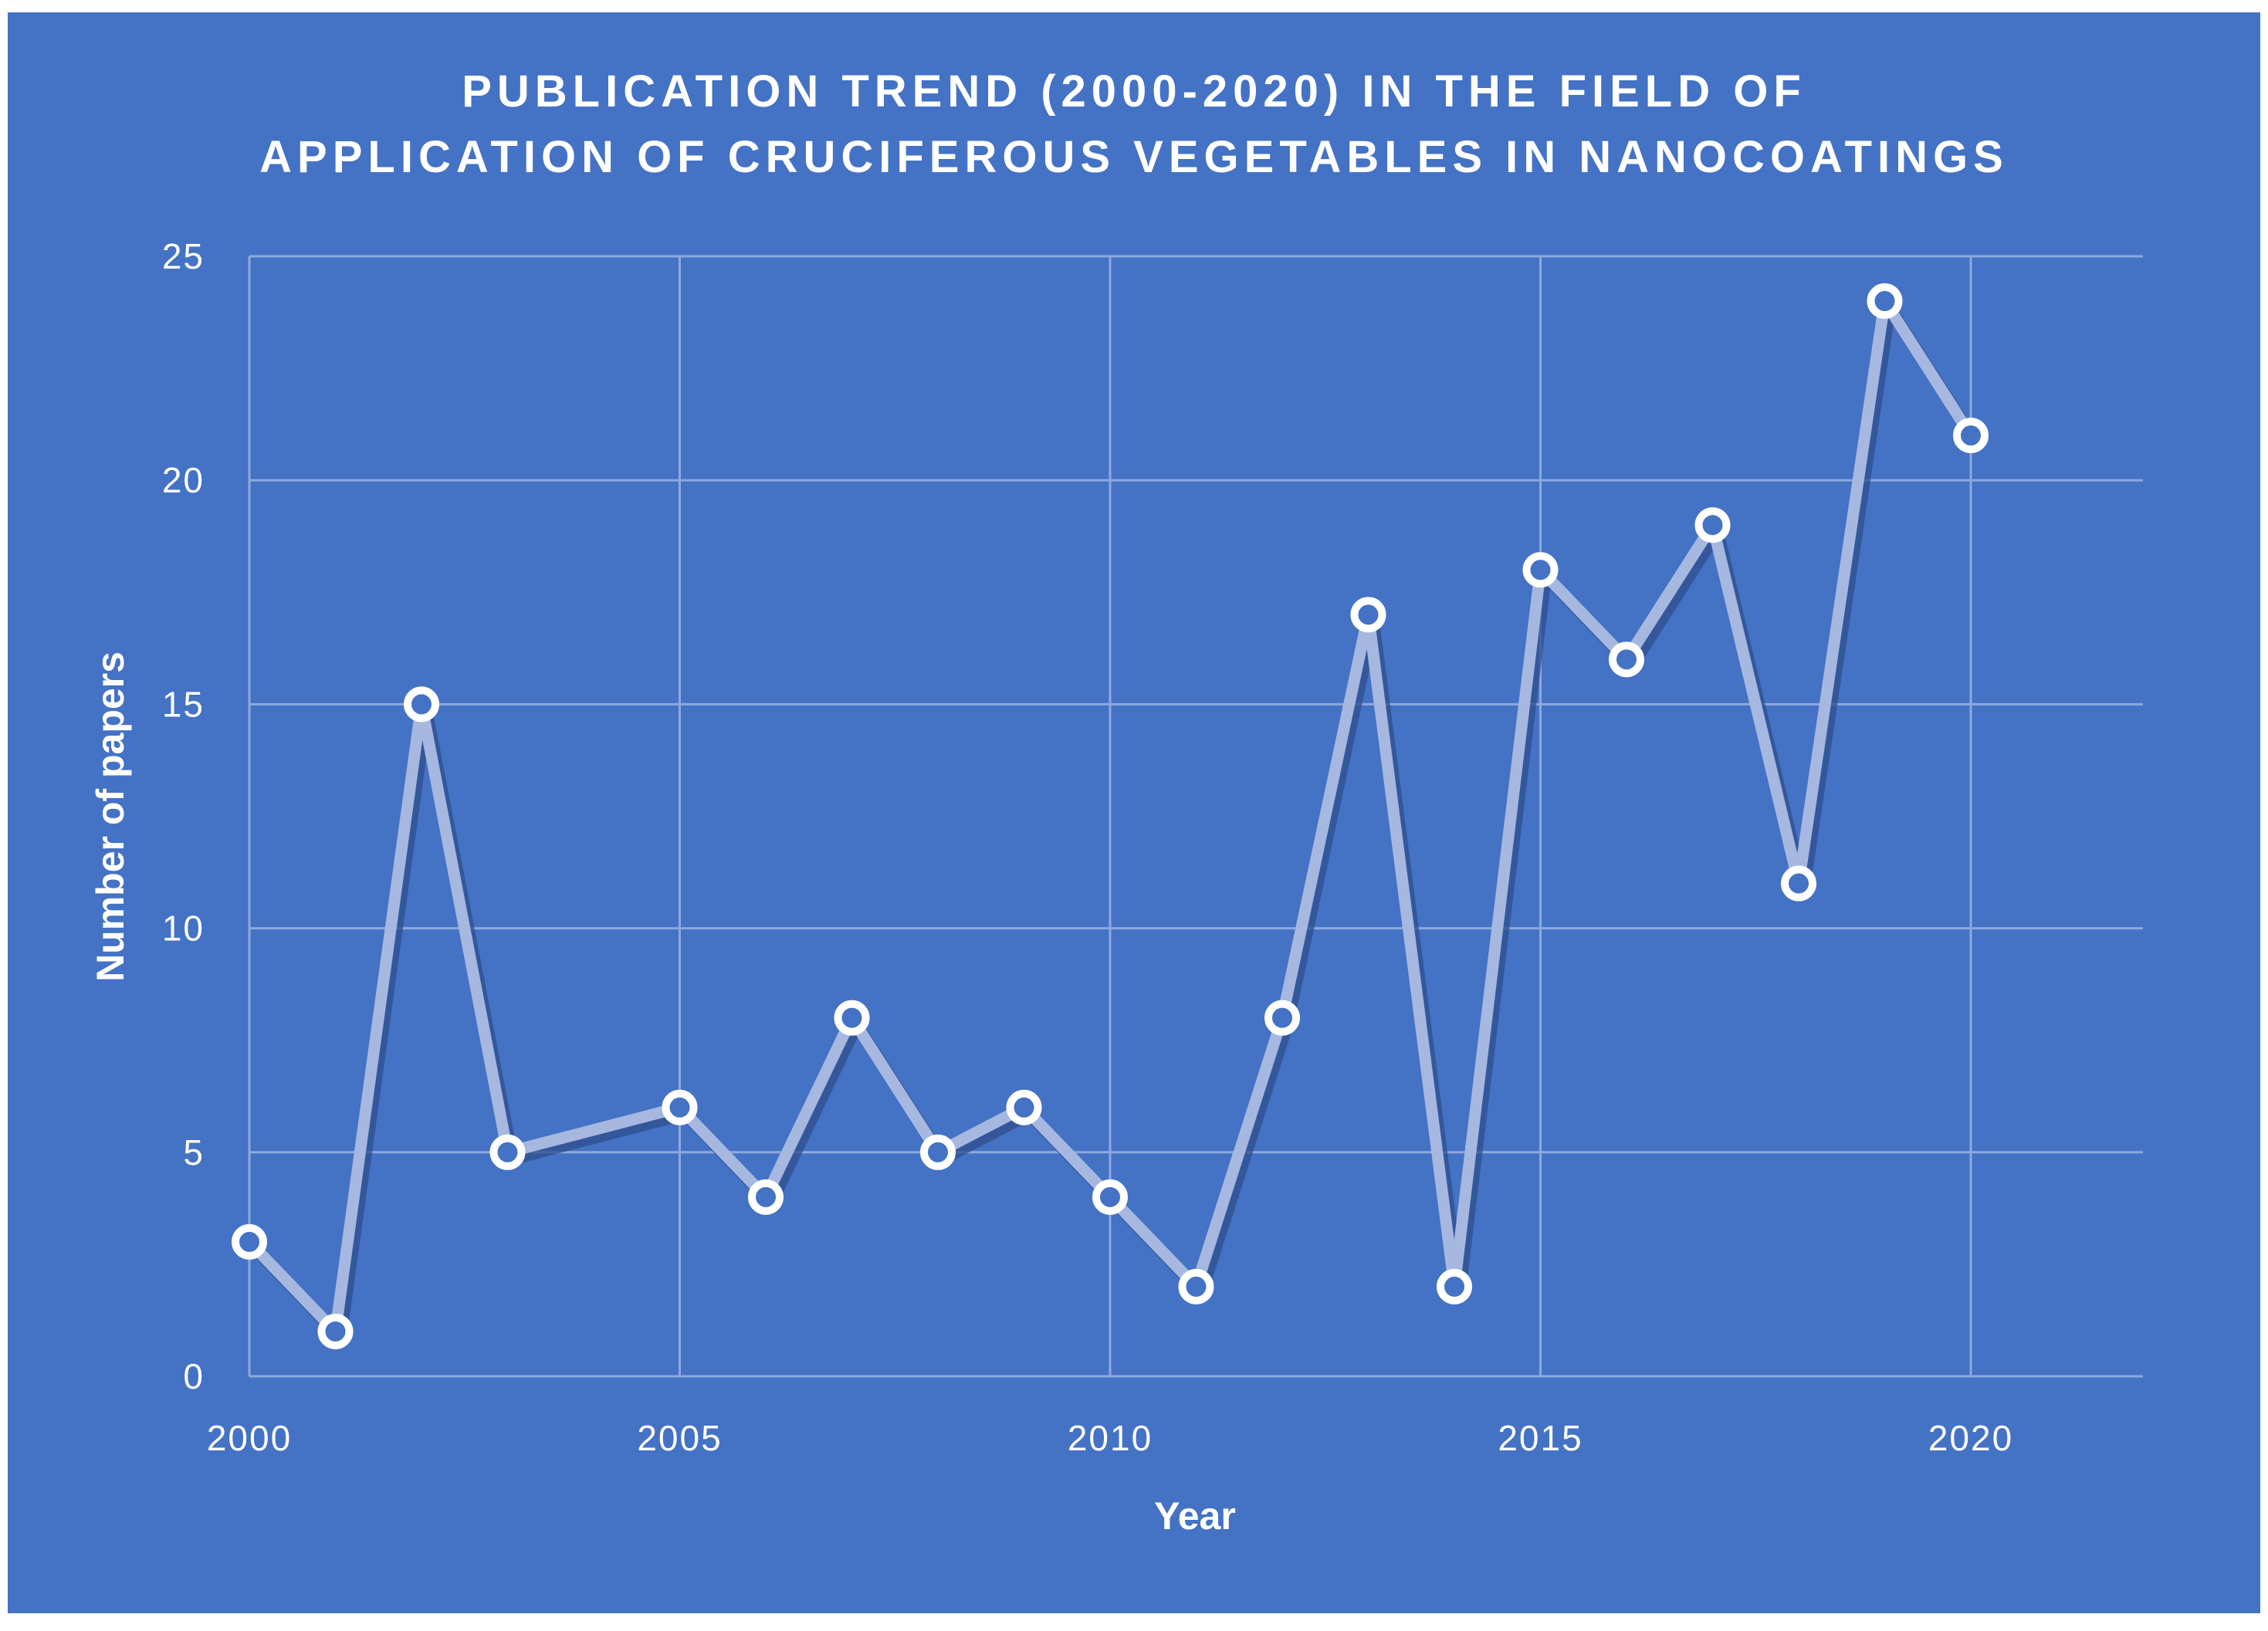  What do you see at coordinates (183, 704) in the screenshot?
I see `y-tick-label: 15` at bounding box center [183, 704].